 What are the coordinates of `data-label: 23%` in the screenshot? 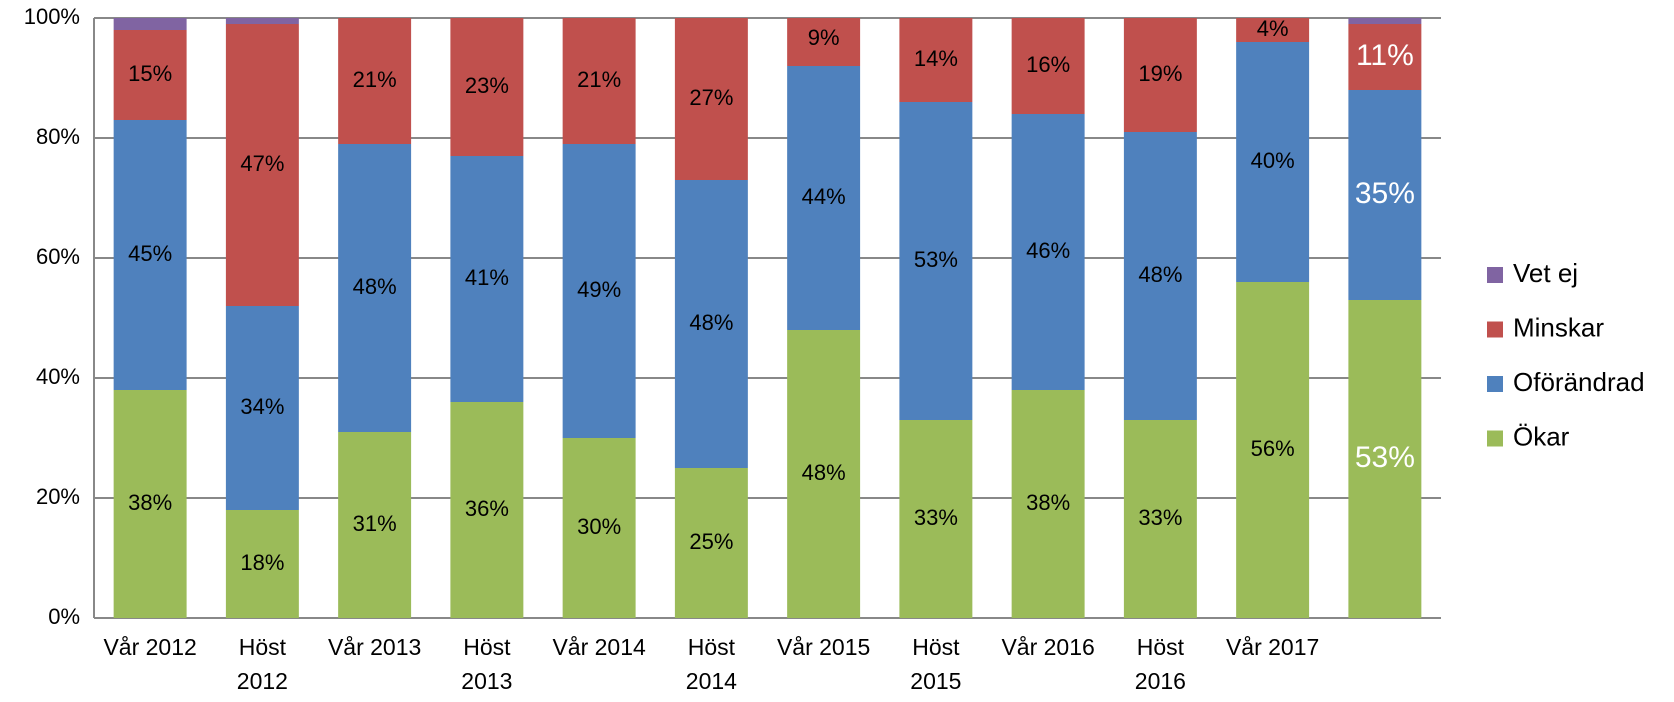 It's located at (487, 85).